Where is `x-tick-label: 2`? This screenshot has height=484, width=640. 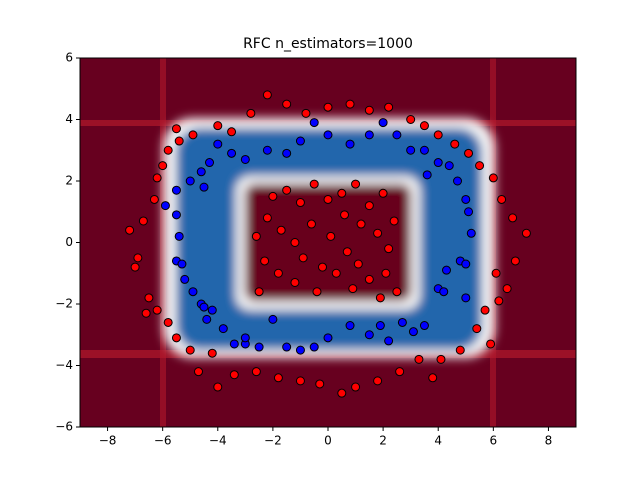
x-tick-label: 2 is located at coordinates (383, 441).